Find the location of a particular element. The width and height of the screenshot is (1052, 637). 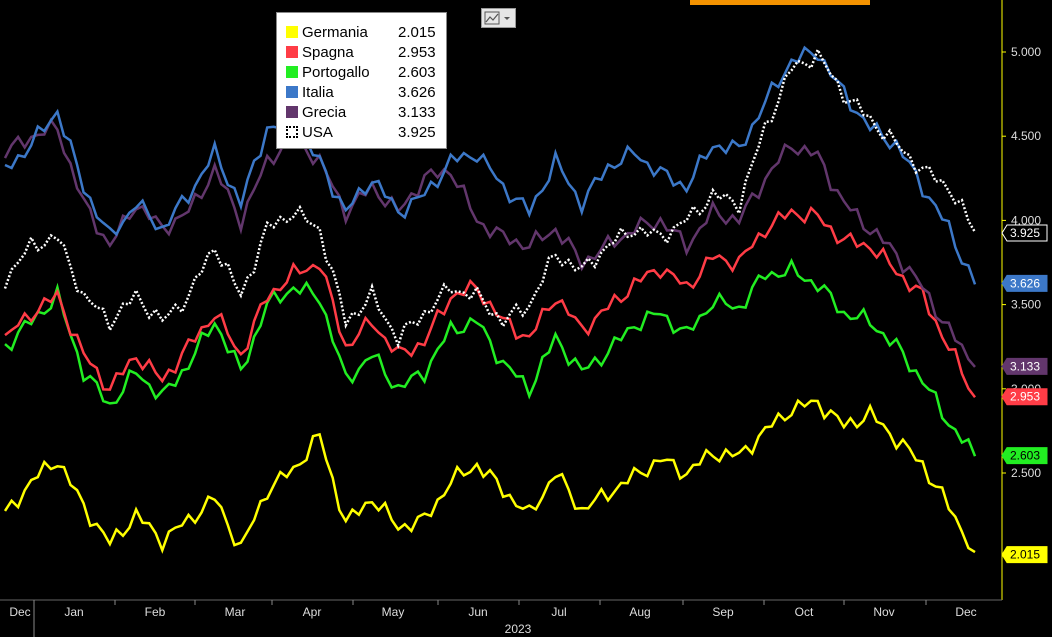

value-badge-label: 3.626 is located at coordinates (1025, 283).